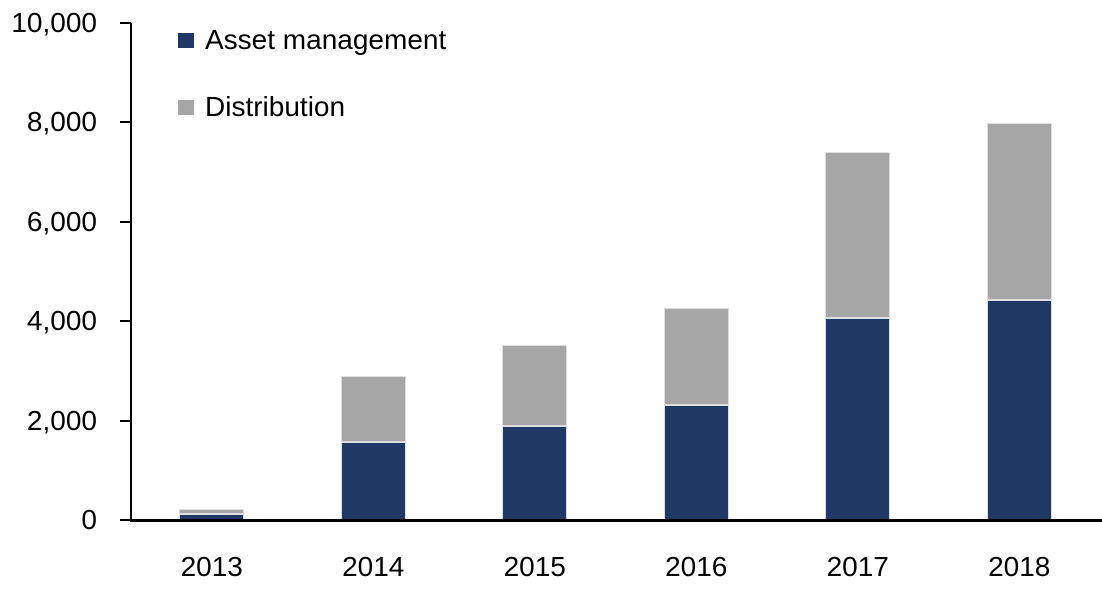  I want to click on bar-segment-asset-management-2014, so click(373, 481).